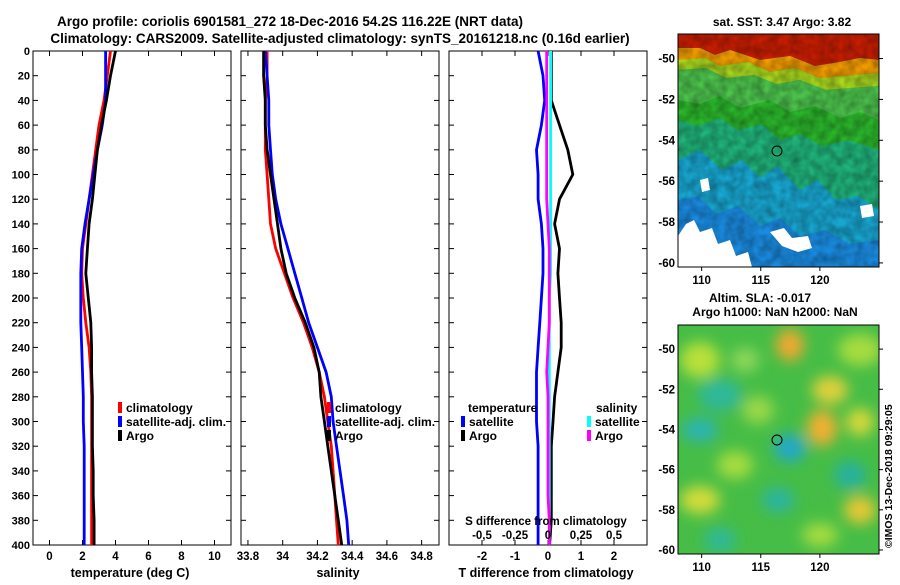 Image resolution: width=900 pixels, height=585 pixels. I want to click on legend-title-salinity: salinity, so click(617, 408).